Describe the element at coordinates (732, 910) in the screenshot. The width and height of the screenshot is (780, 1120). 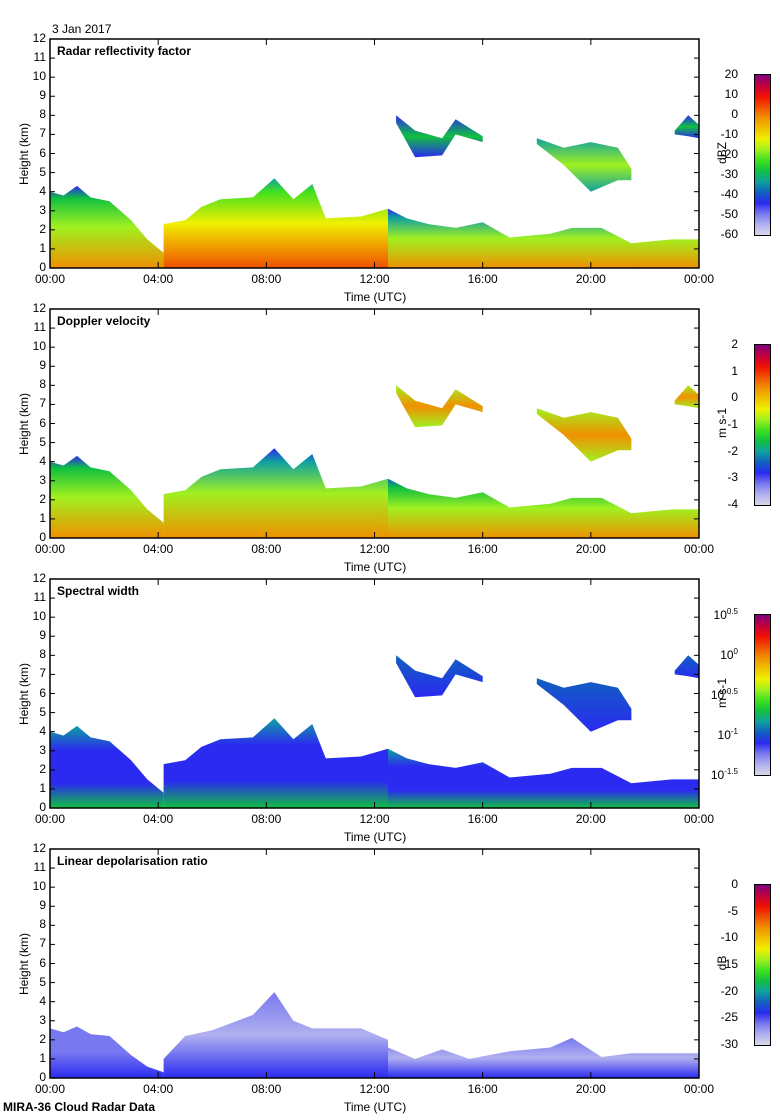
I see `colorbar-tick-label: -5` at that location.